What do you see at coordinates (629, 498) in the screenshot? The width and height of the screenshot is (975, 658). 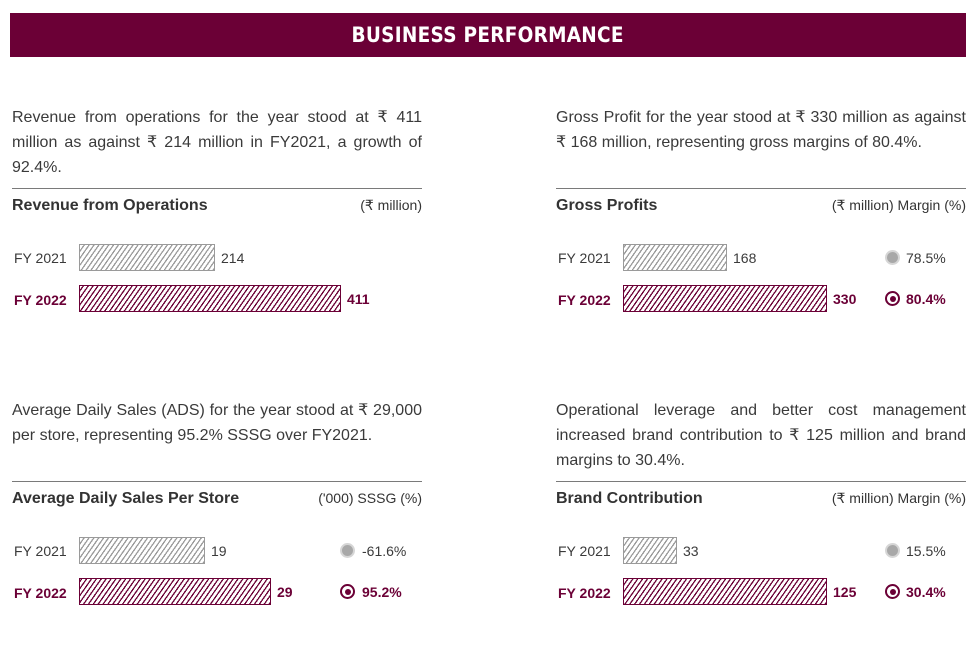 I see `brand-contribution-chart-title: Brand Contribution` at bounding box center [629, 498].